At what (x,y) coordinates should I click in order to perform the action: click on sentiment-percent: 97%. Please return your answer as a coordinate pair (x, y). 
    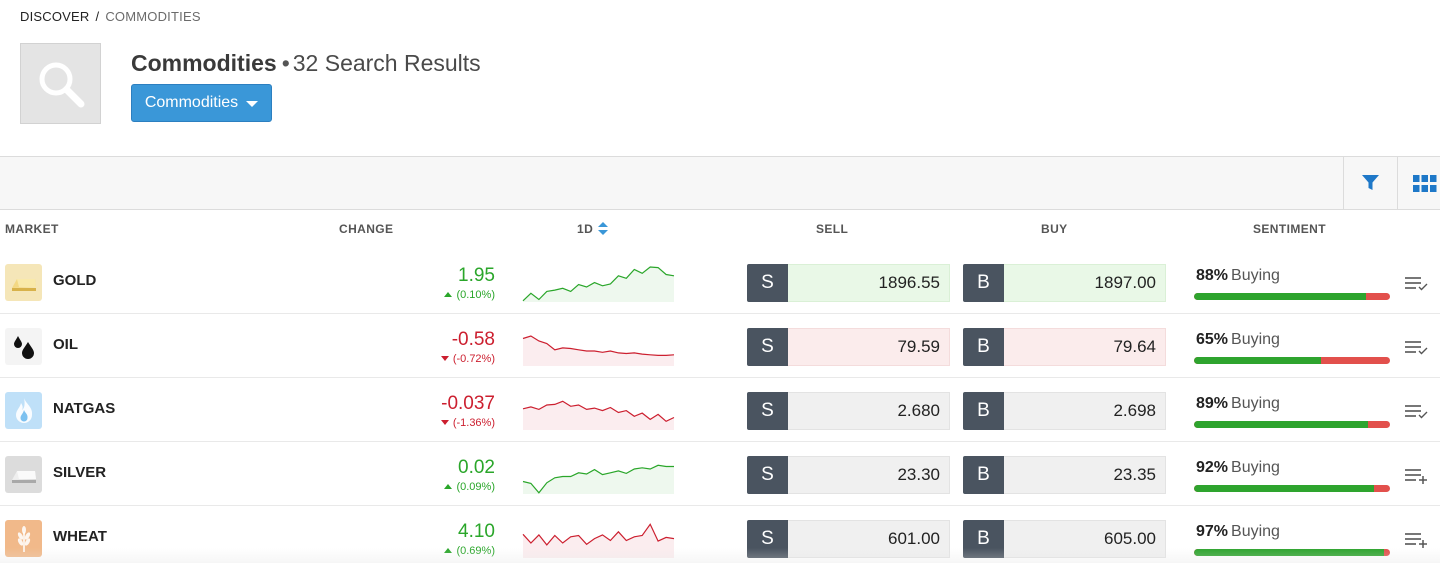
    Looking at the image, I should click on (1212, 531).